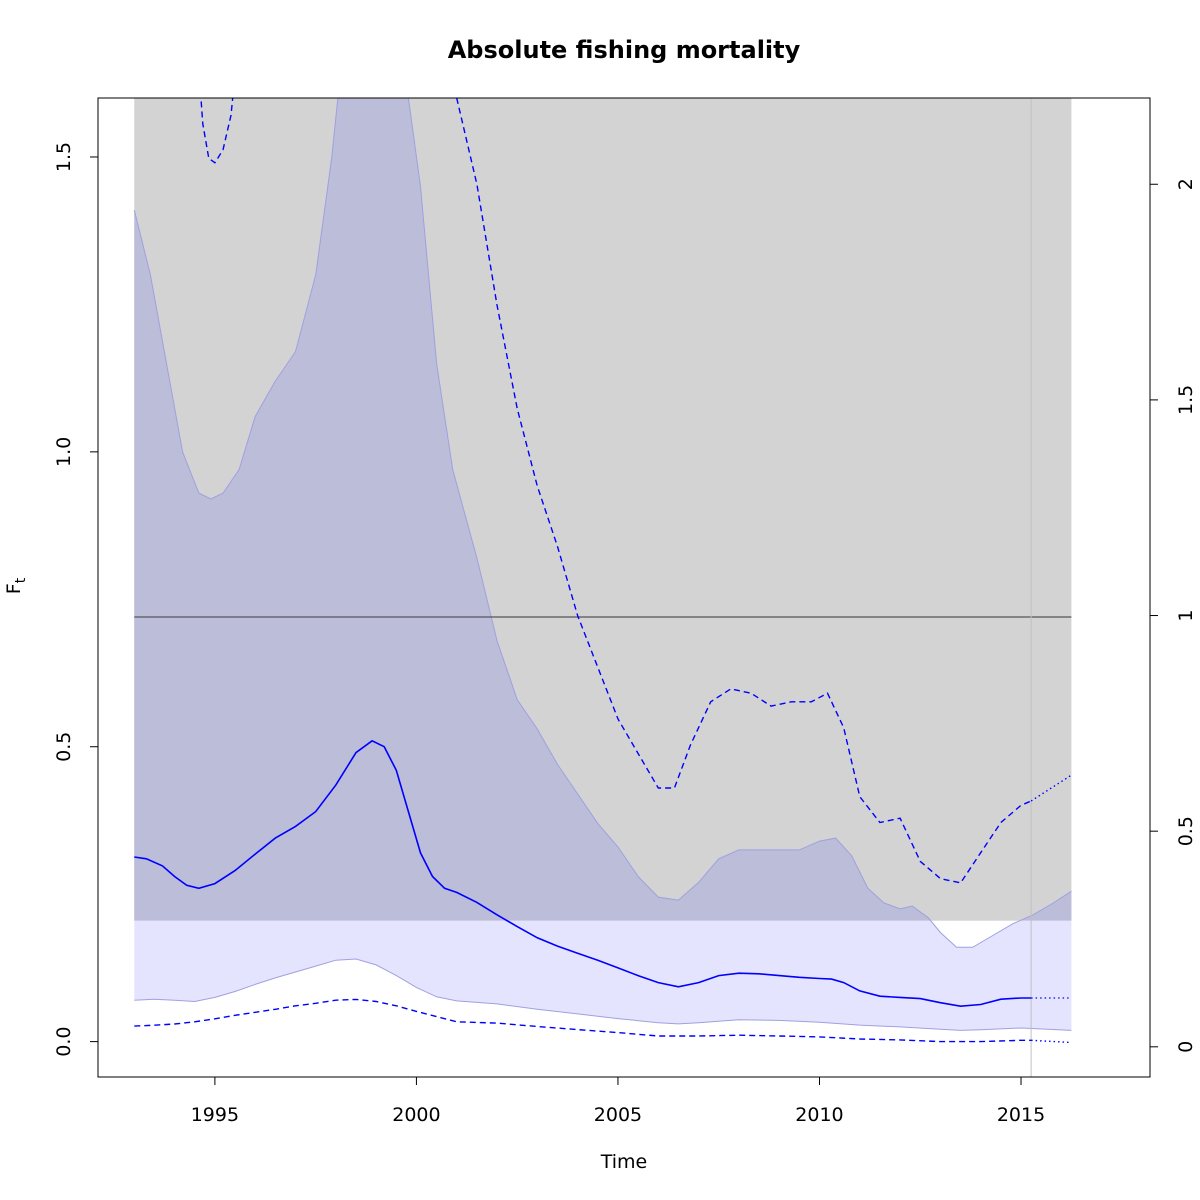 This screenshot has height=1200, width=1200. What do you see at coordinates (64, 157) in the screenshot?
I see `y-tick-label: 1.5` at bounding box center [64, 157].